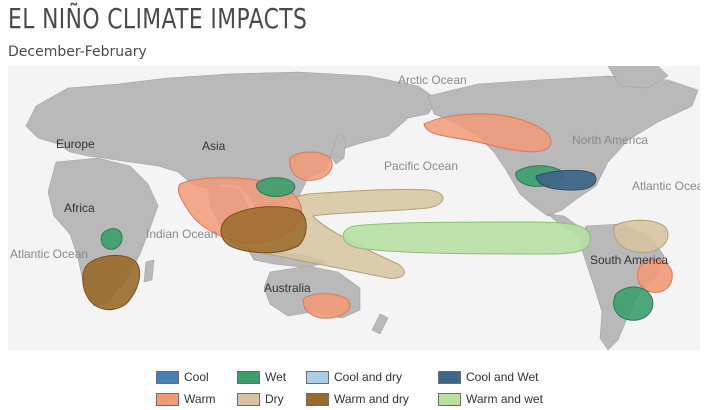 The height and width of the screenshot is (410, 710). What do you see at coordinates (167, 399) in the screenshot?
I see `legend-swatch-warm` at bounding box center [167, 399].